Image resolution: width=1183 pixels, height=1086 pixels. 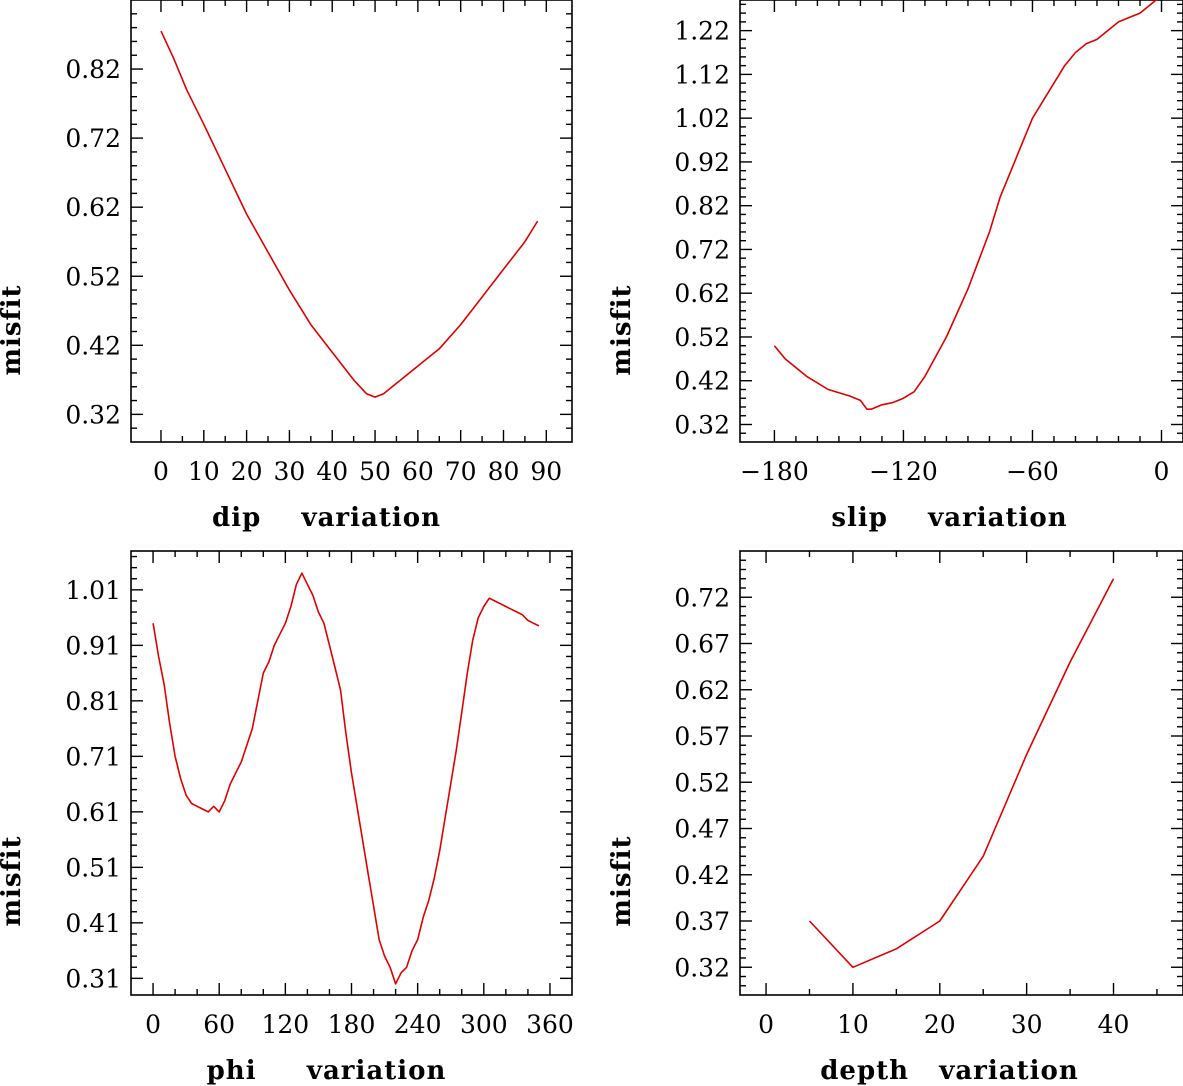 I want to click on depth-ytick-label: 0.37, so click(x=702, y=921).